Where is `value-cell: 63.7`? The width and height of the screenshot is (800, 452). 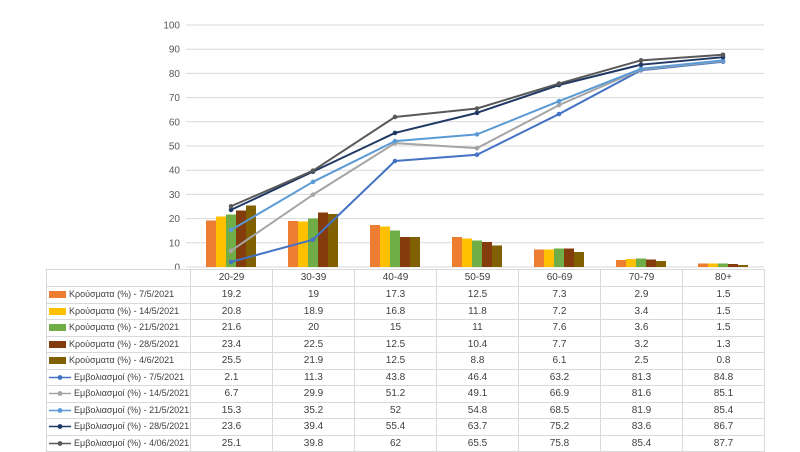 value-cell: 63.7 is located at coordinates (477, 427).